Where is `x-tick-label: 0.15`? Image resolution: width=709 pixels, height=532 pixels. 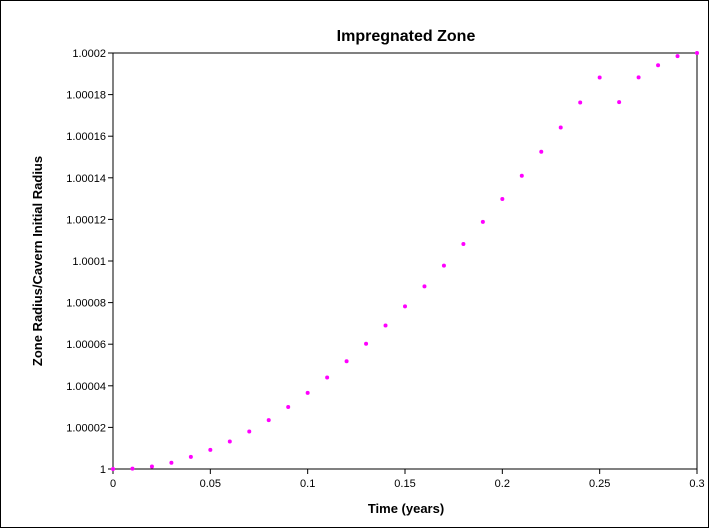 x-tick-label: 0.15 is located at coordinates (404, 484).